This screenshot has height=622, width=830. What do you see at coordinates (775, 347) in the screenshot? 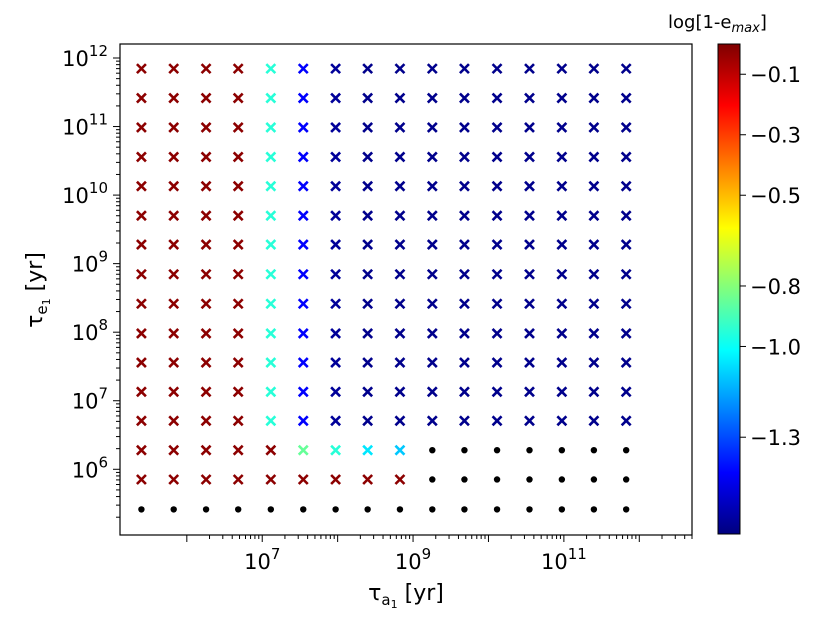
I see `colorbar-tick-label: −1.0` at bounding box center [775, 347].